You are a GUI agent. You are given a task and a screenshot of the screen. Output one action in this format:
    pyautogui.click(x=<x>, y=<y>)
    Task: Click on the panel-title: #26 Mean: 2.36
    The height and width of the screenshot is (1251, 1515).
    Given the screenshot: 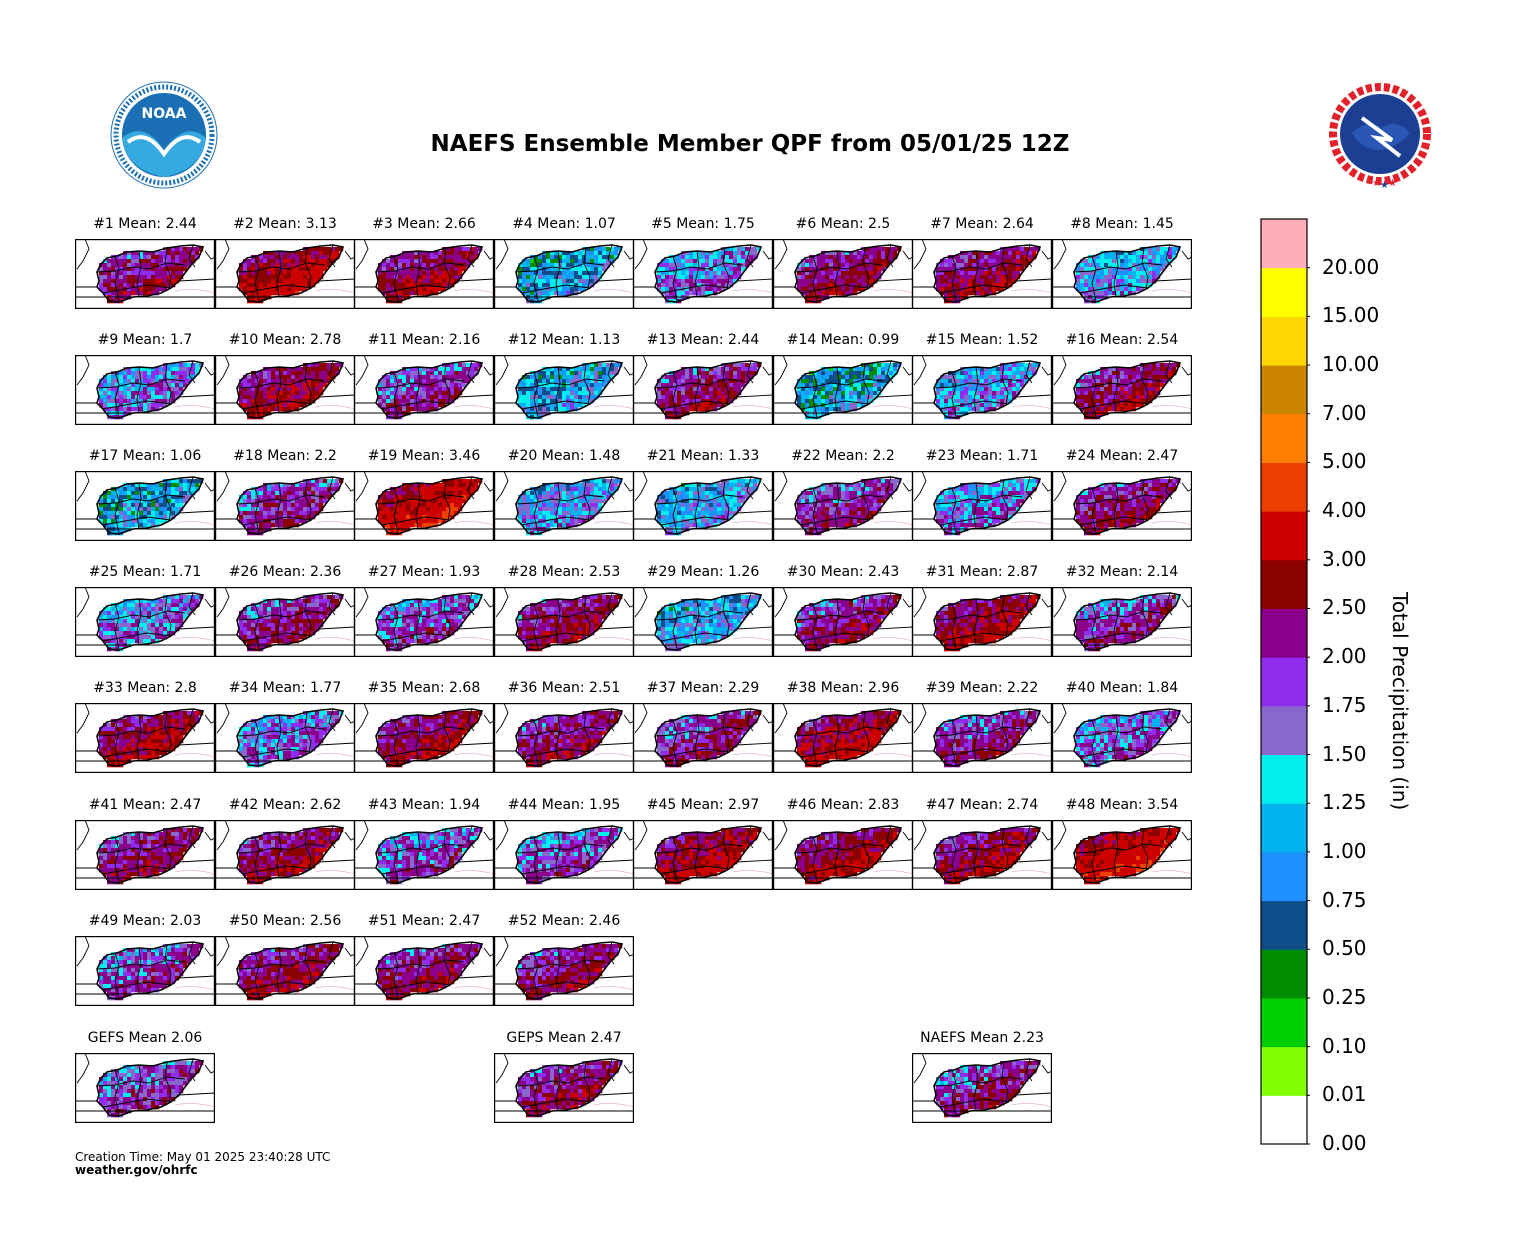 What is the action you would take?
    pyautogui.click(x=285, y=572)
    